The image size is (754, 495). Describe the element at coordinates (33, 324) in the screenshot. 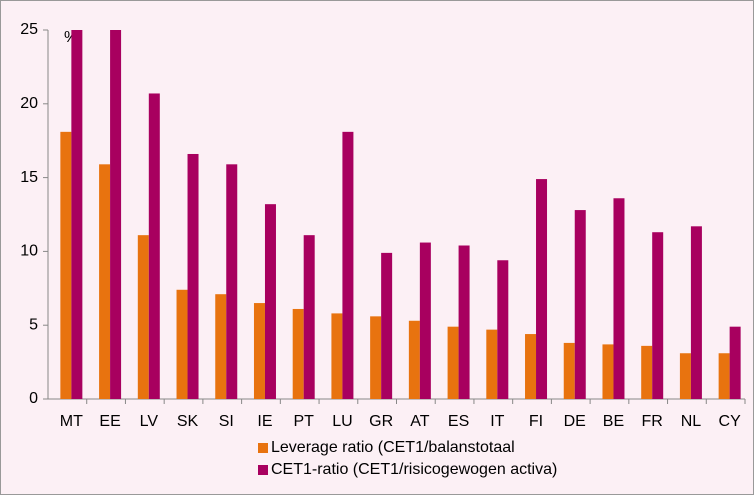

I see `y-tick-label: 5` at that location.